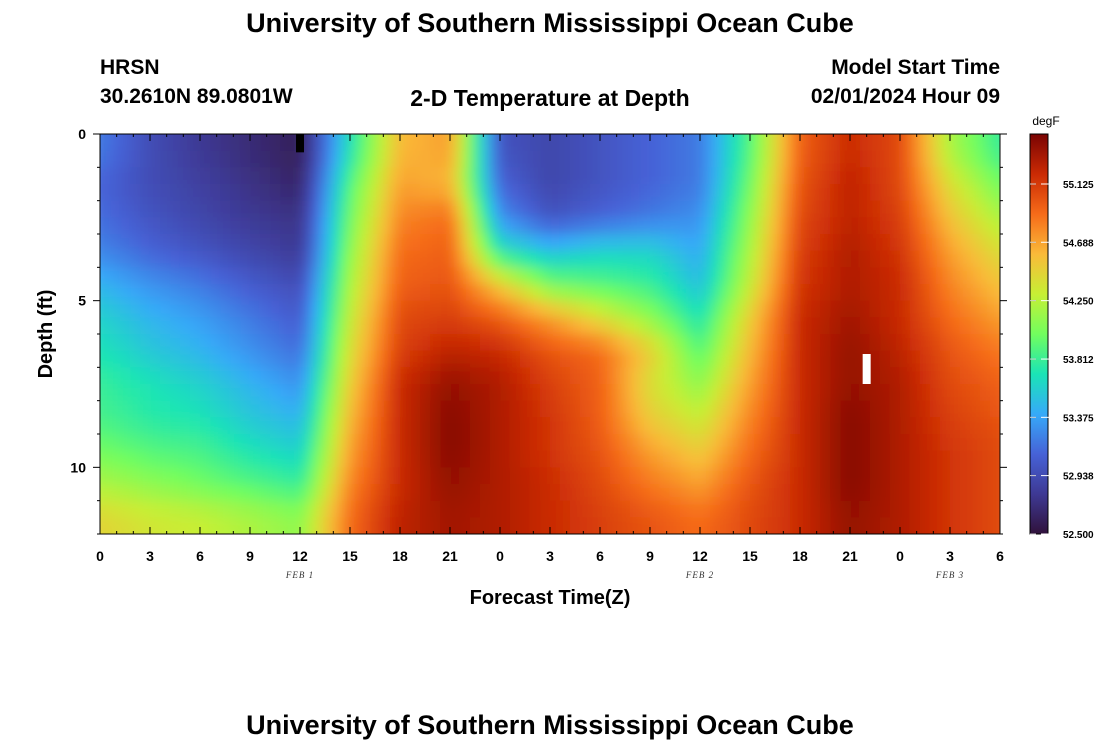 The height and width of the screenshot is (750, 1100). I want to click on x-tick-label: 15, so click(350, 556).